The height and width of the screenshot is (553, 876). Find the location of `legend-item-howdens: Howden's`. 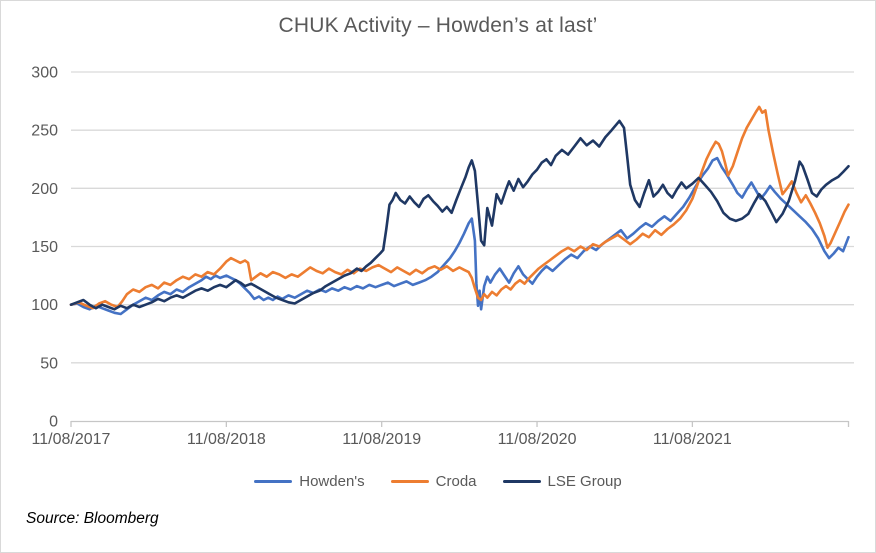

legend-item-howdens: Howden's is located at coordinates (309, 481).